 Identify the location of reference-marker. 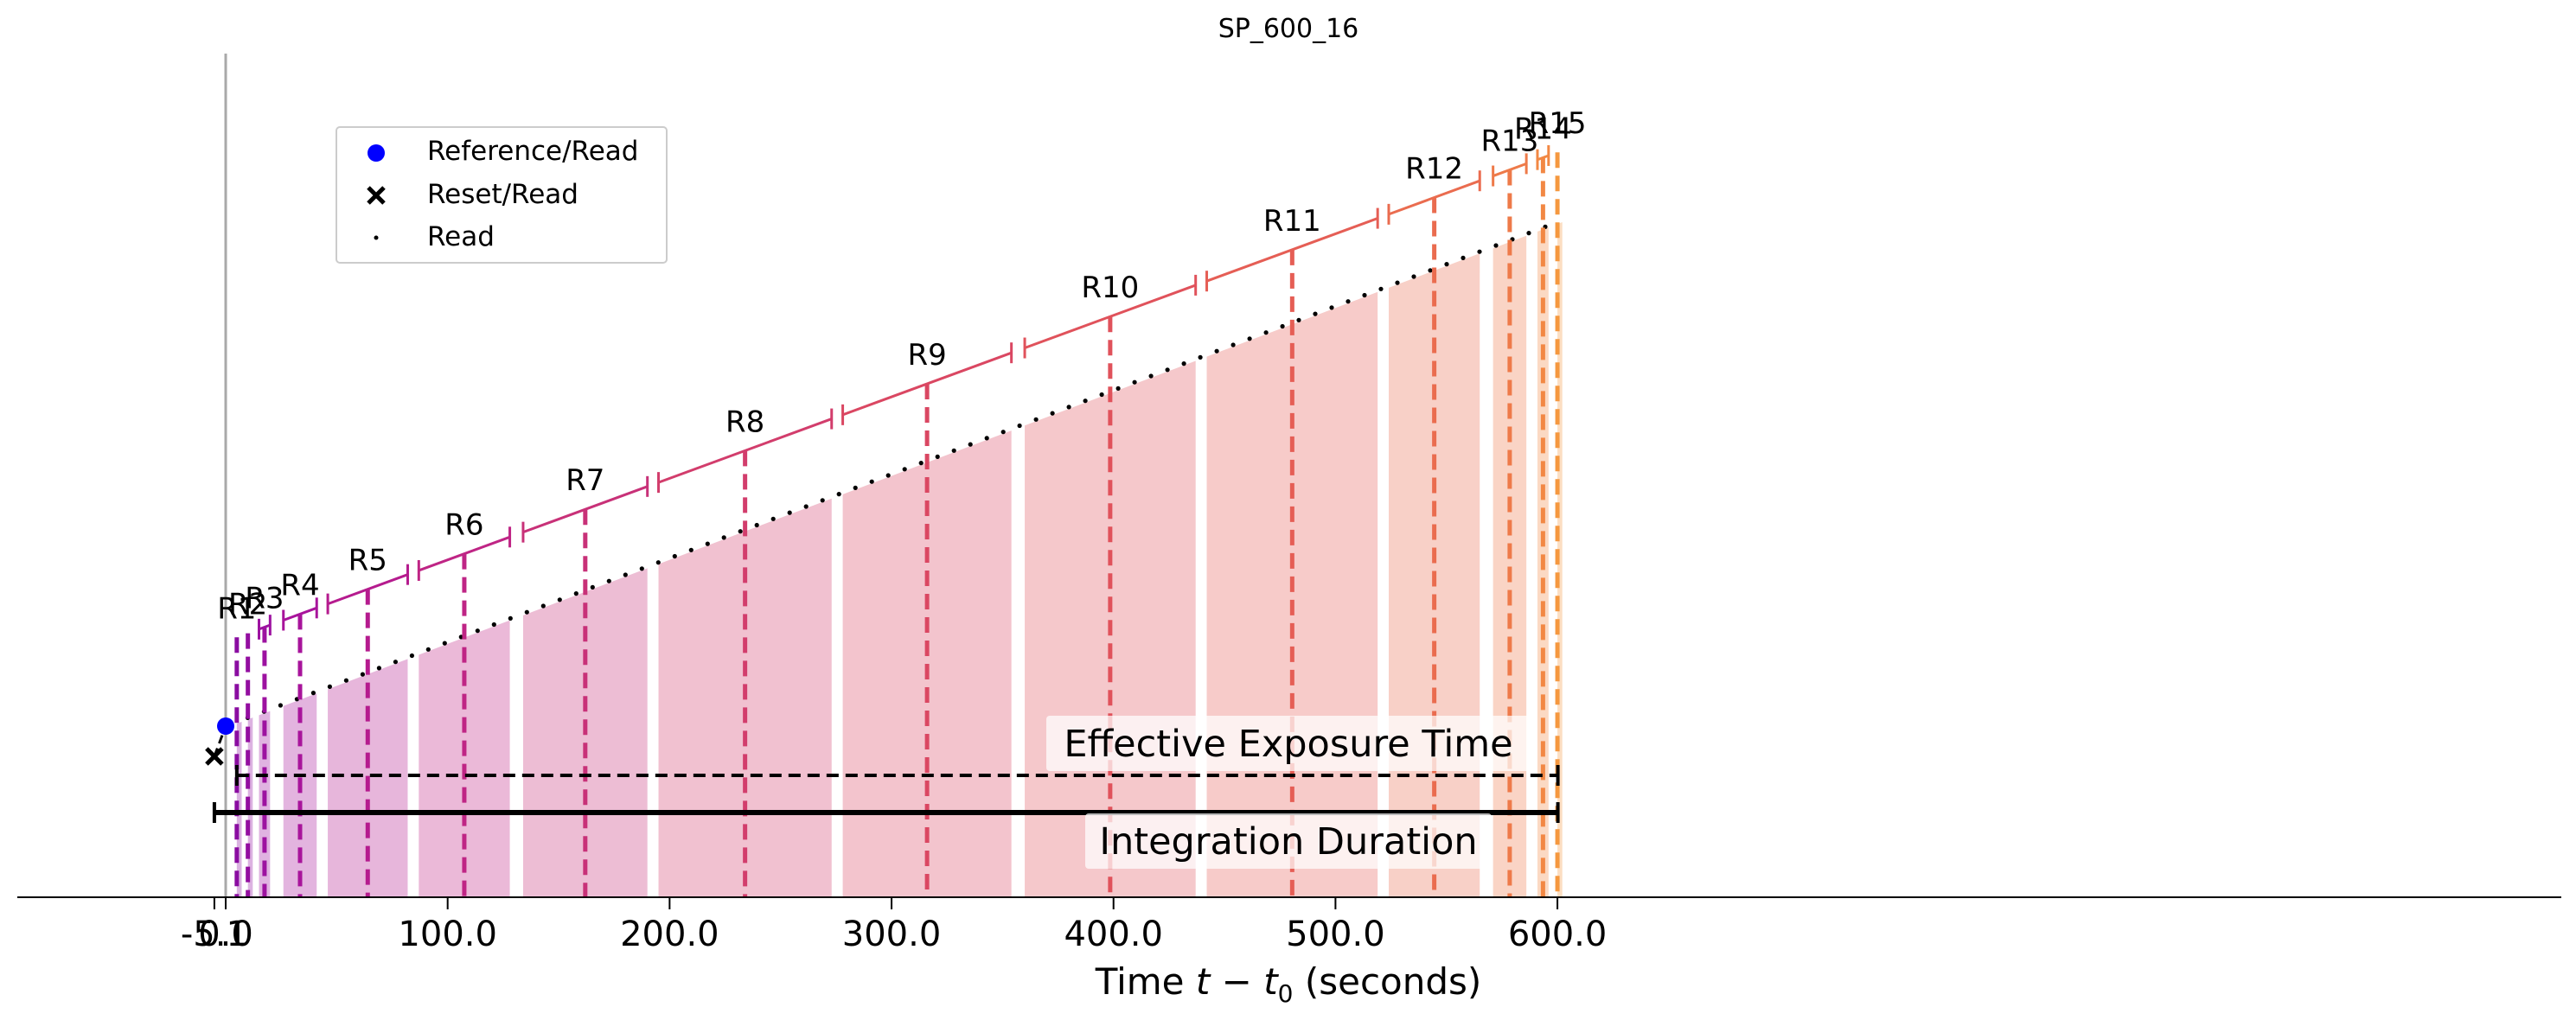
(226, 726).